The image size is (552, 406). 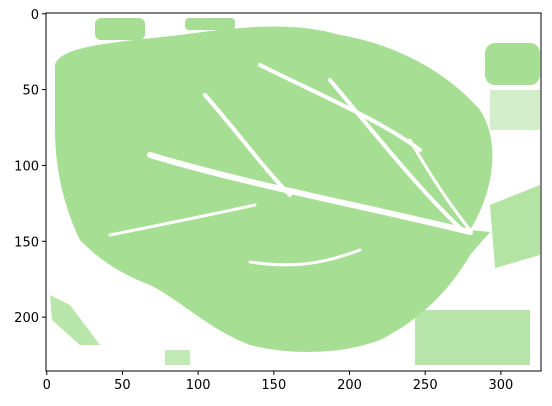 I want to click on y-tick-label: 0, so click(x=35, y=15).